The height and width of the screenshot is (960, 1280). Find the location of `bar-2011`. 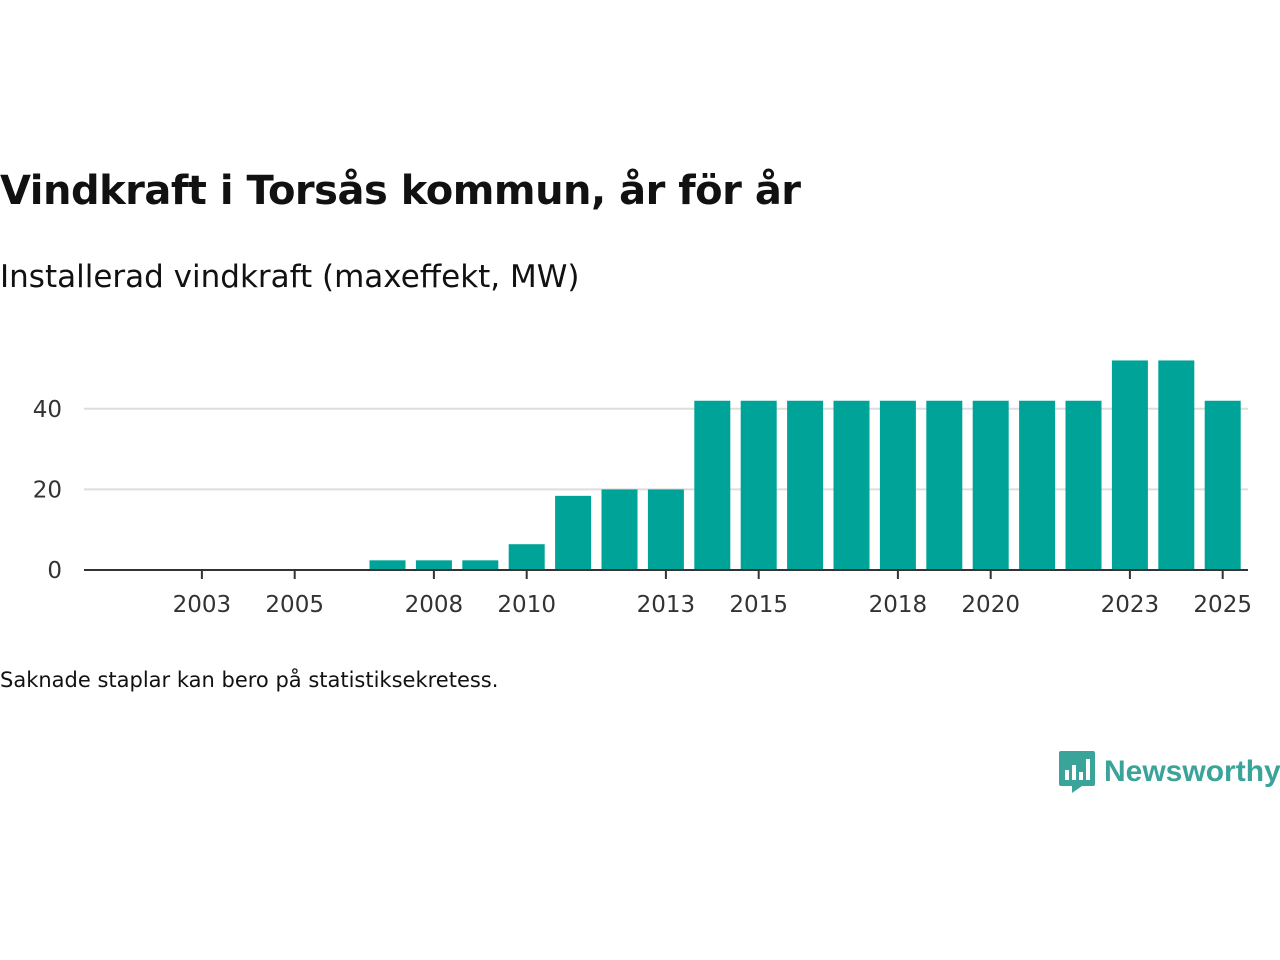

bar-2011 is located at coordinates (573, 532).